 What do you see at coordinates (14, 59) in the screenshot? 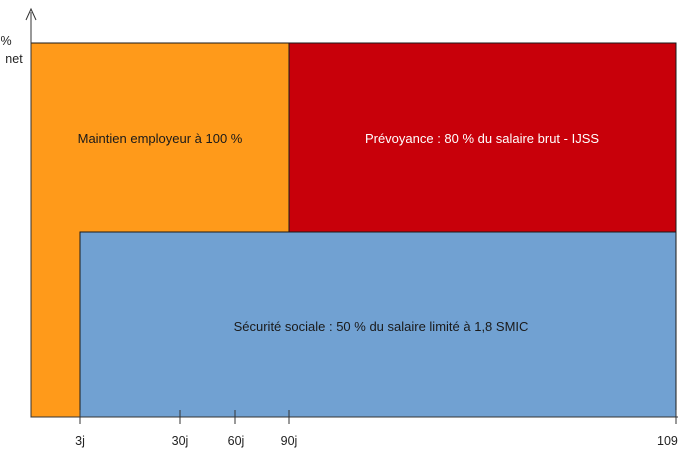
I see `y-axis-label-net: net` at bounding box center [14, 59].